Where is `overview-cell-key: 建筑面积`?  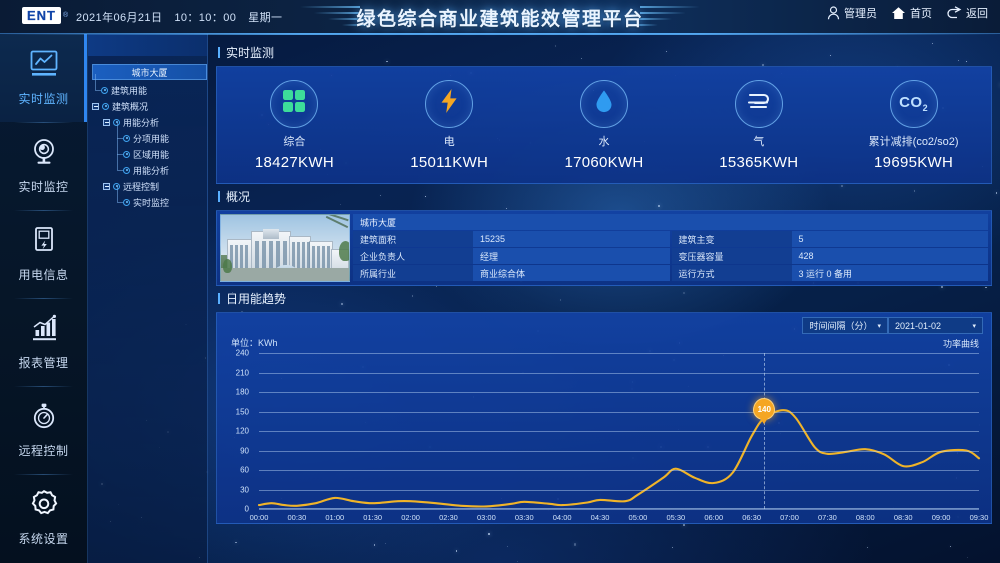 overview-cell-key: 建筑面积 is located at coordinates (413, 239).